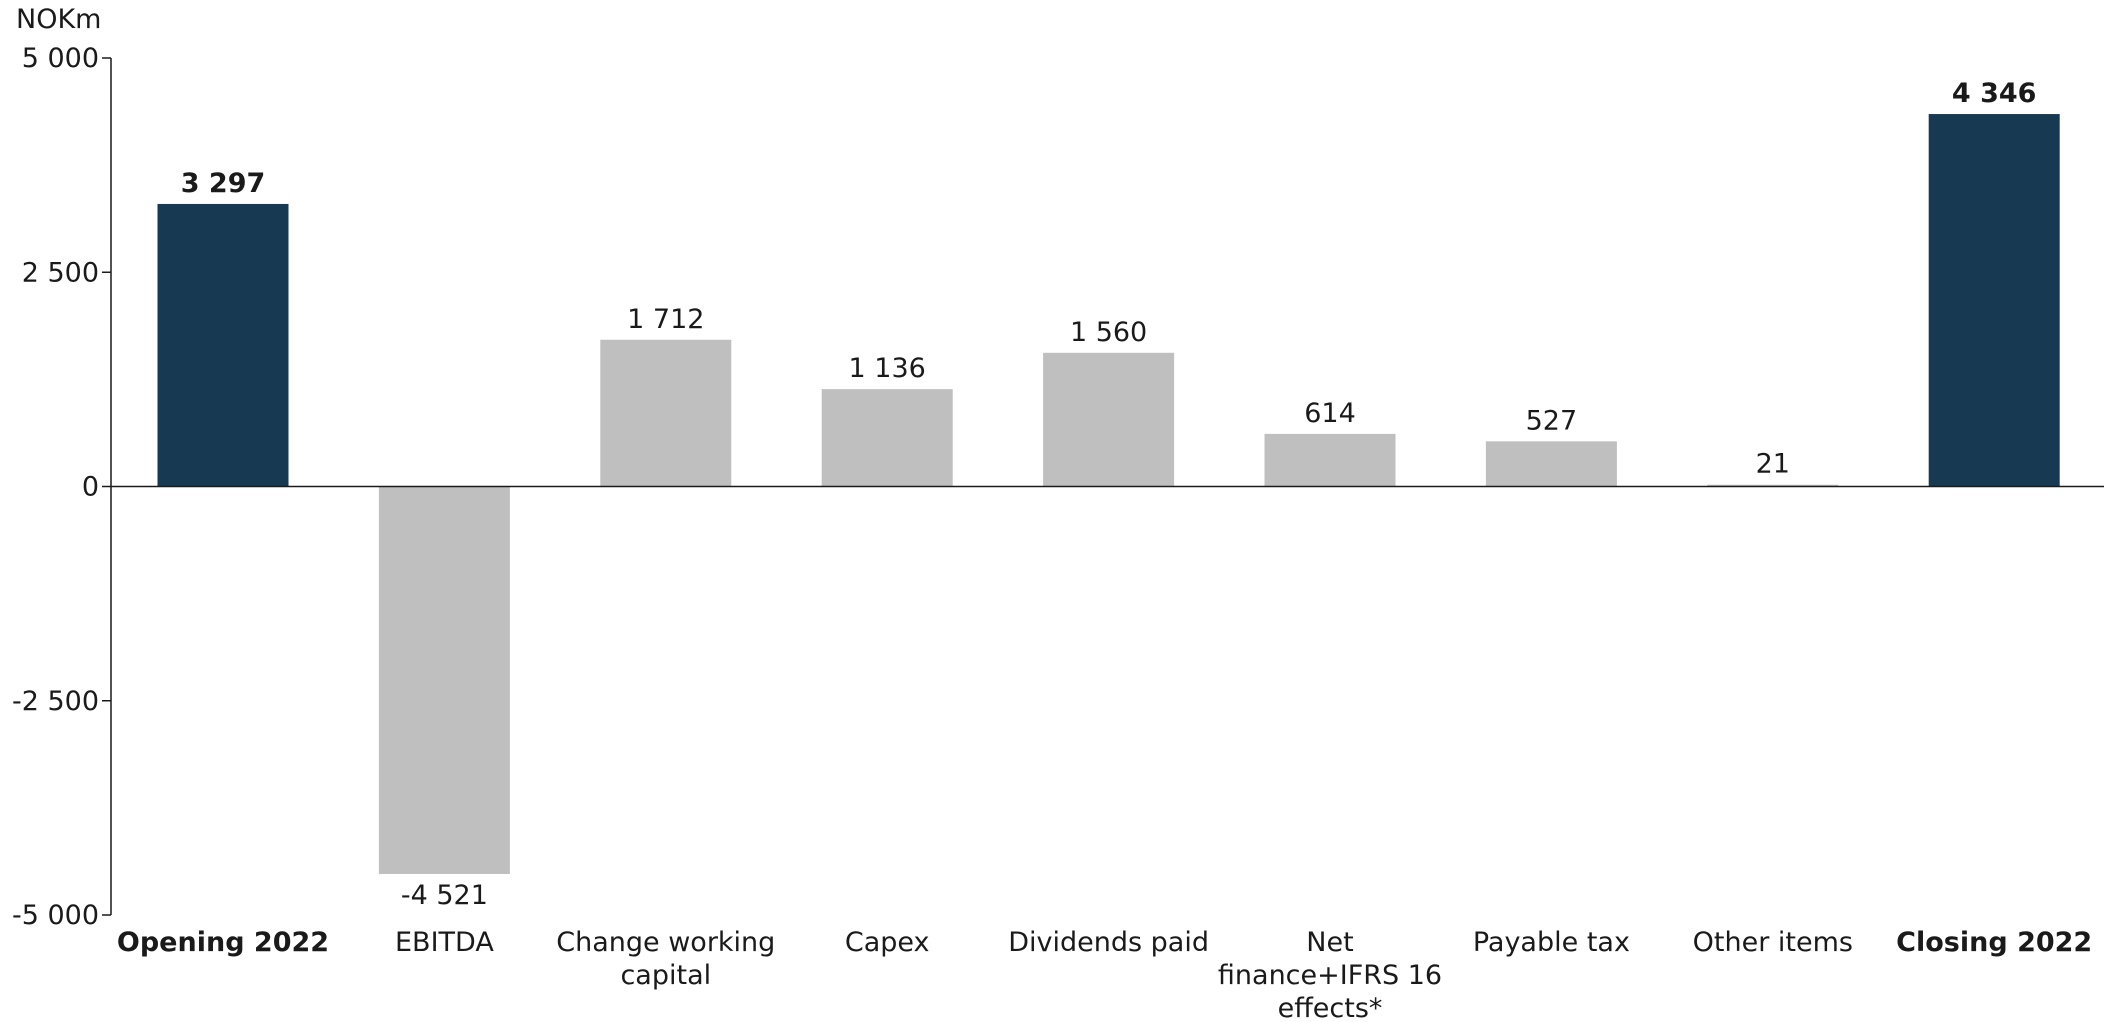  Describe the element at coordinates (58, 19) in the screenshot. I see `y-axis-unit-label: NOKm` at that location.